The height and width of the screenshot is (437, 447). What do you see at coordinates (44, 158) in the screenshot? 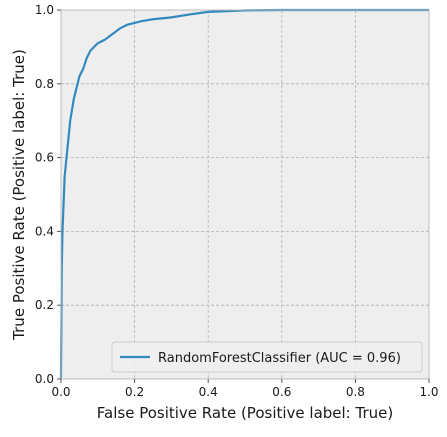
I see `y-tick-label: 0.6` at bounding box center [44, 158].